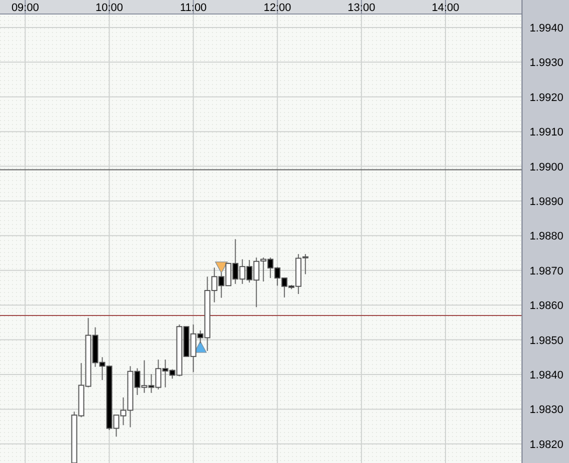 The image size is (569, 463). Describe the element at coordinates (547, 340) in the screenshot. I see `y-tick-label: 1.9850` at that location.